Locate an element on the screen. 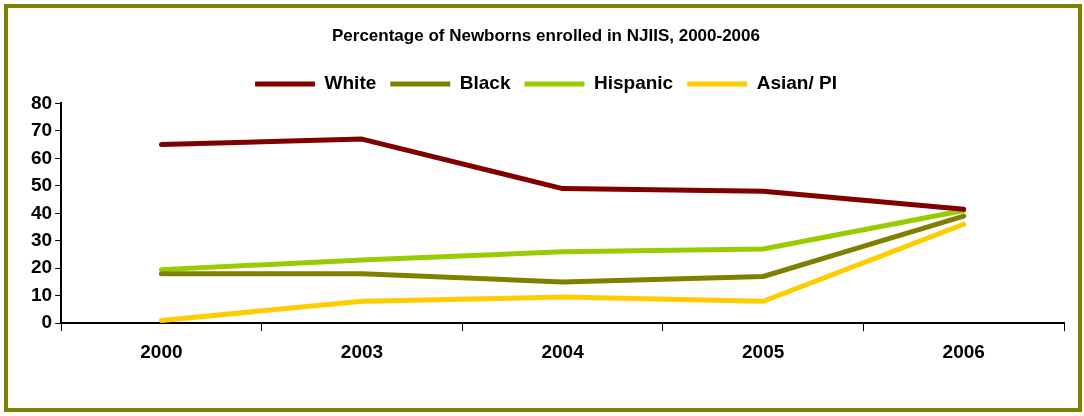 The image size is (1084, 416). y-tick-label: 70 is located at coordinates (41, 130).